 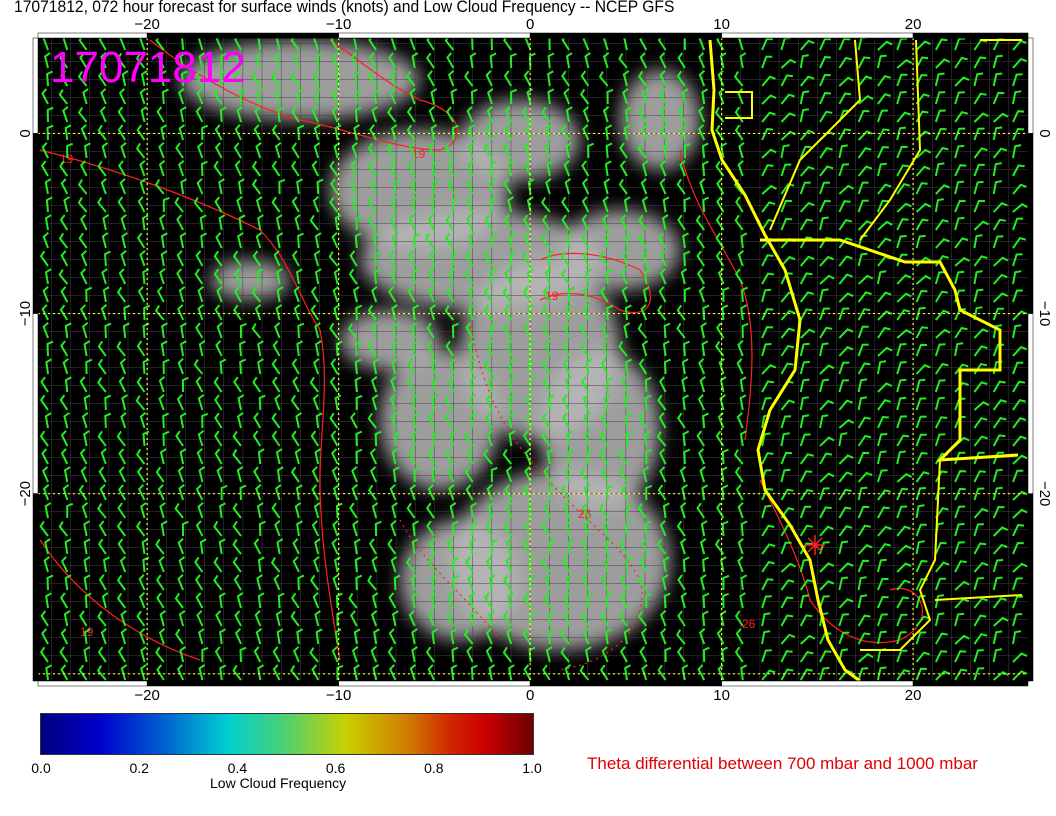 I want to click on contour-label: 26, so click(x=749, y=624).